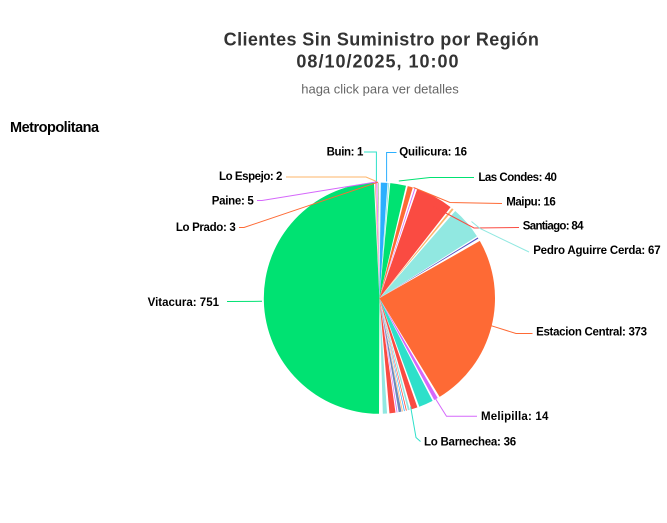 This screenshot has width=667, height=523. What do you see at coordinates (233, 201) in the screenshot?
I see `svg-text: Paine: 5` at bounding box center [233, 201].